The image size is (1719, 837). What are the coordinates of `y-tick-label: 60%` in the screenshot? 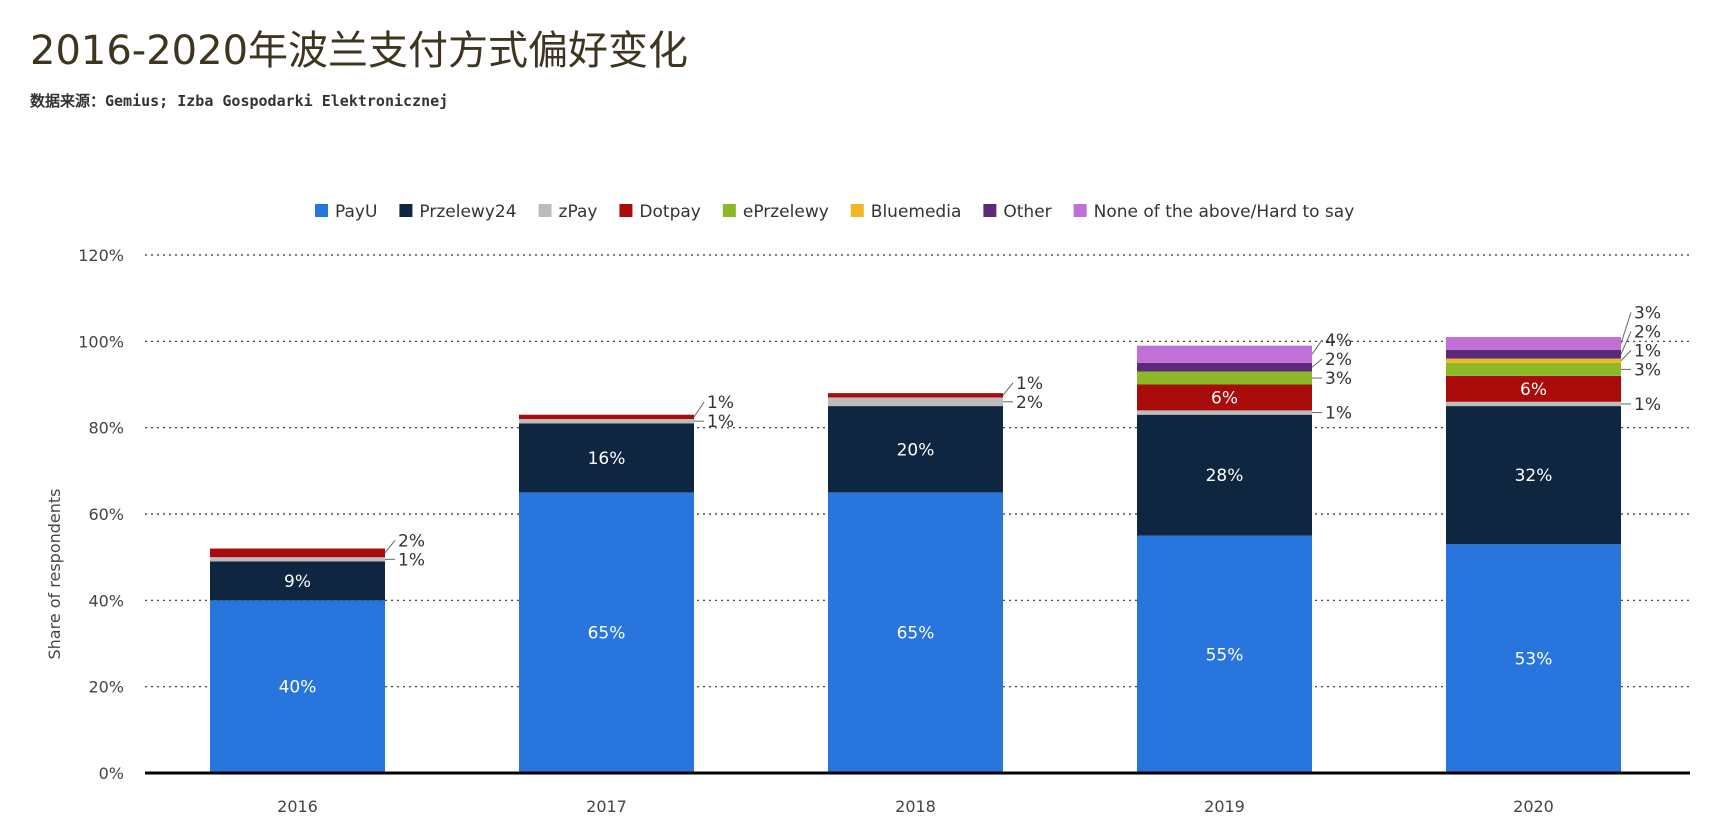 It's located at (106, 514).